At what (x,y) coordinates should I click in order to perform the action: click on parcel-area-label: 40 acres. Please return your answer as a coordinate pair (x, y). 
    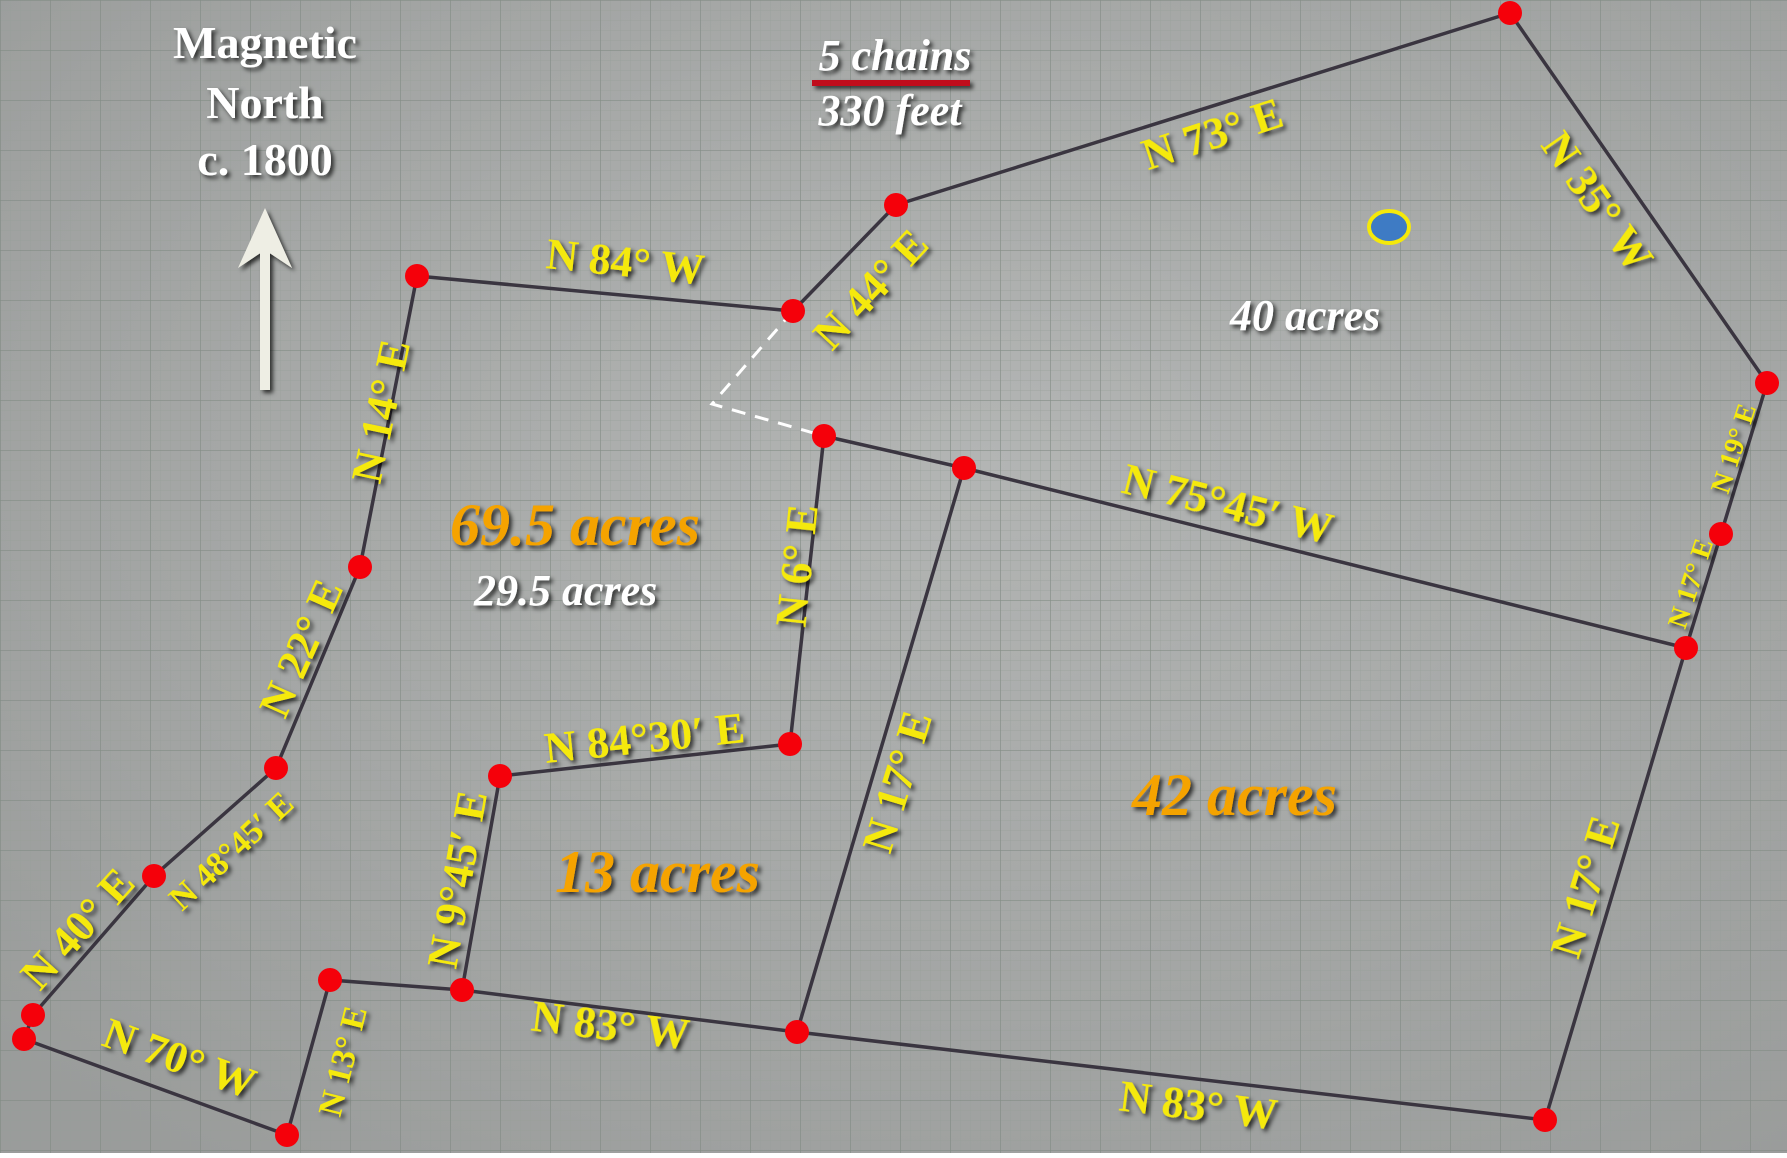
    Looking at the image, I should click on (1304, 315).